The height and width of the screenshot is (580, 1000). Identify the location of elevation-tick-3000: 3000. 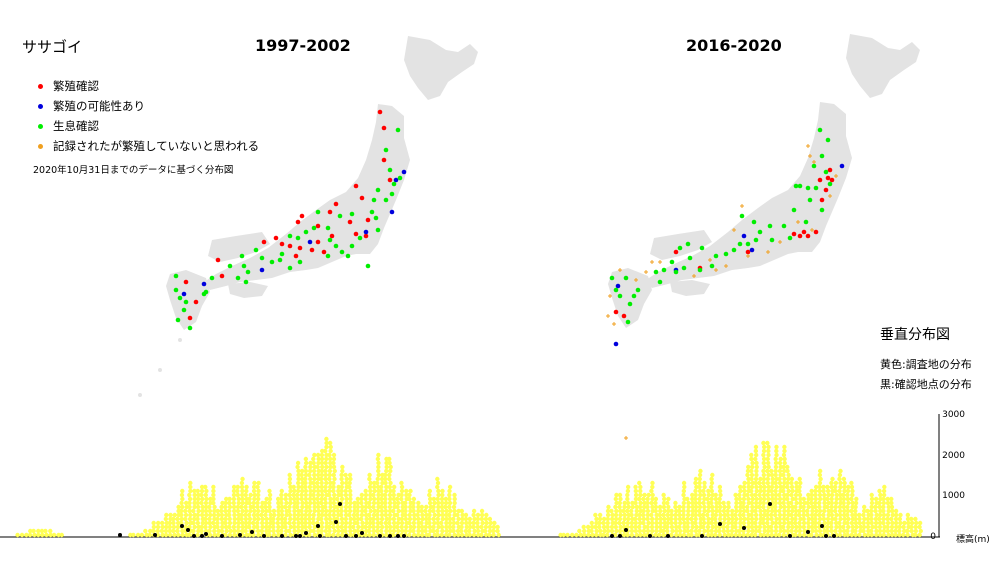
(953, 415).